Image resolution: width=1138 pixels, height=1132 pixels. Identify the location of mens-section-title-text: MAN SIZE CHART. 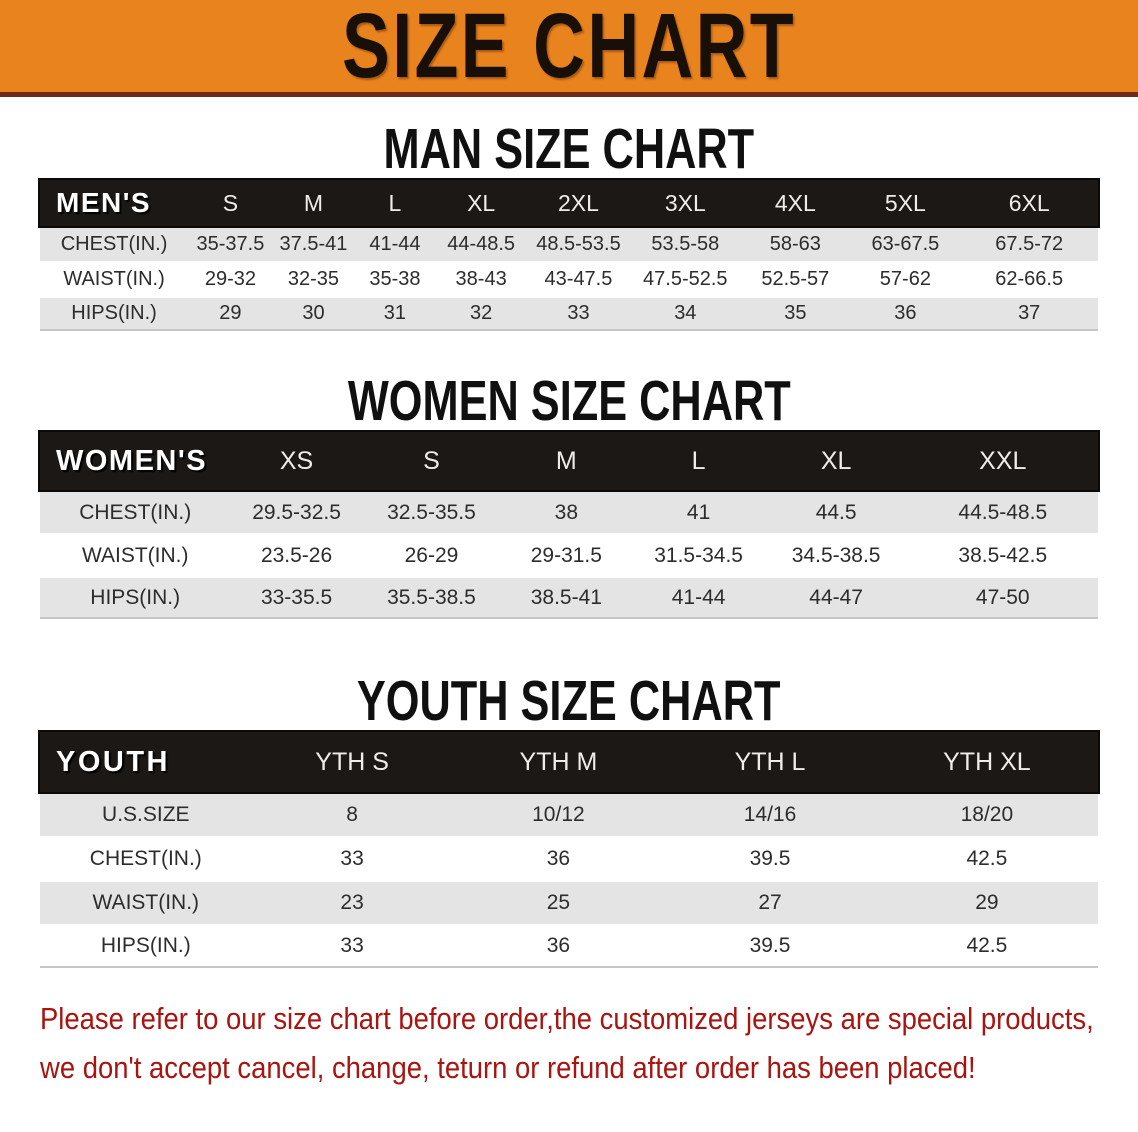
(569, 149).